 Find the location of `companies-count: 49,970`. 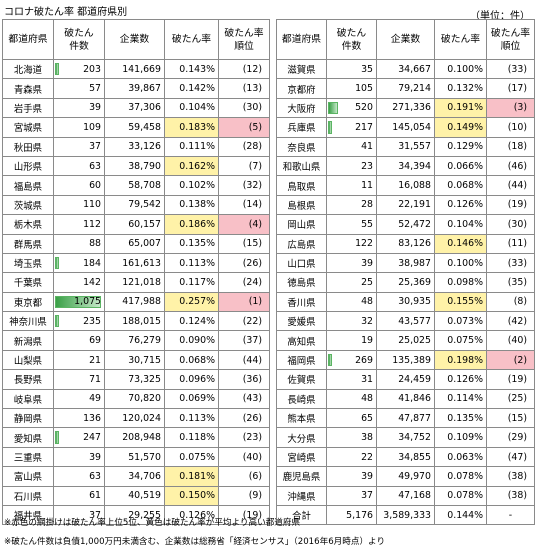

companies-count: 49,970 is located at coordinates (405, 476).